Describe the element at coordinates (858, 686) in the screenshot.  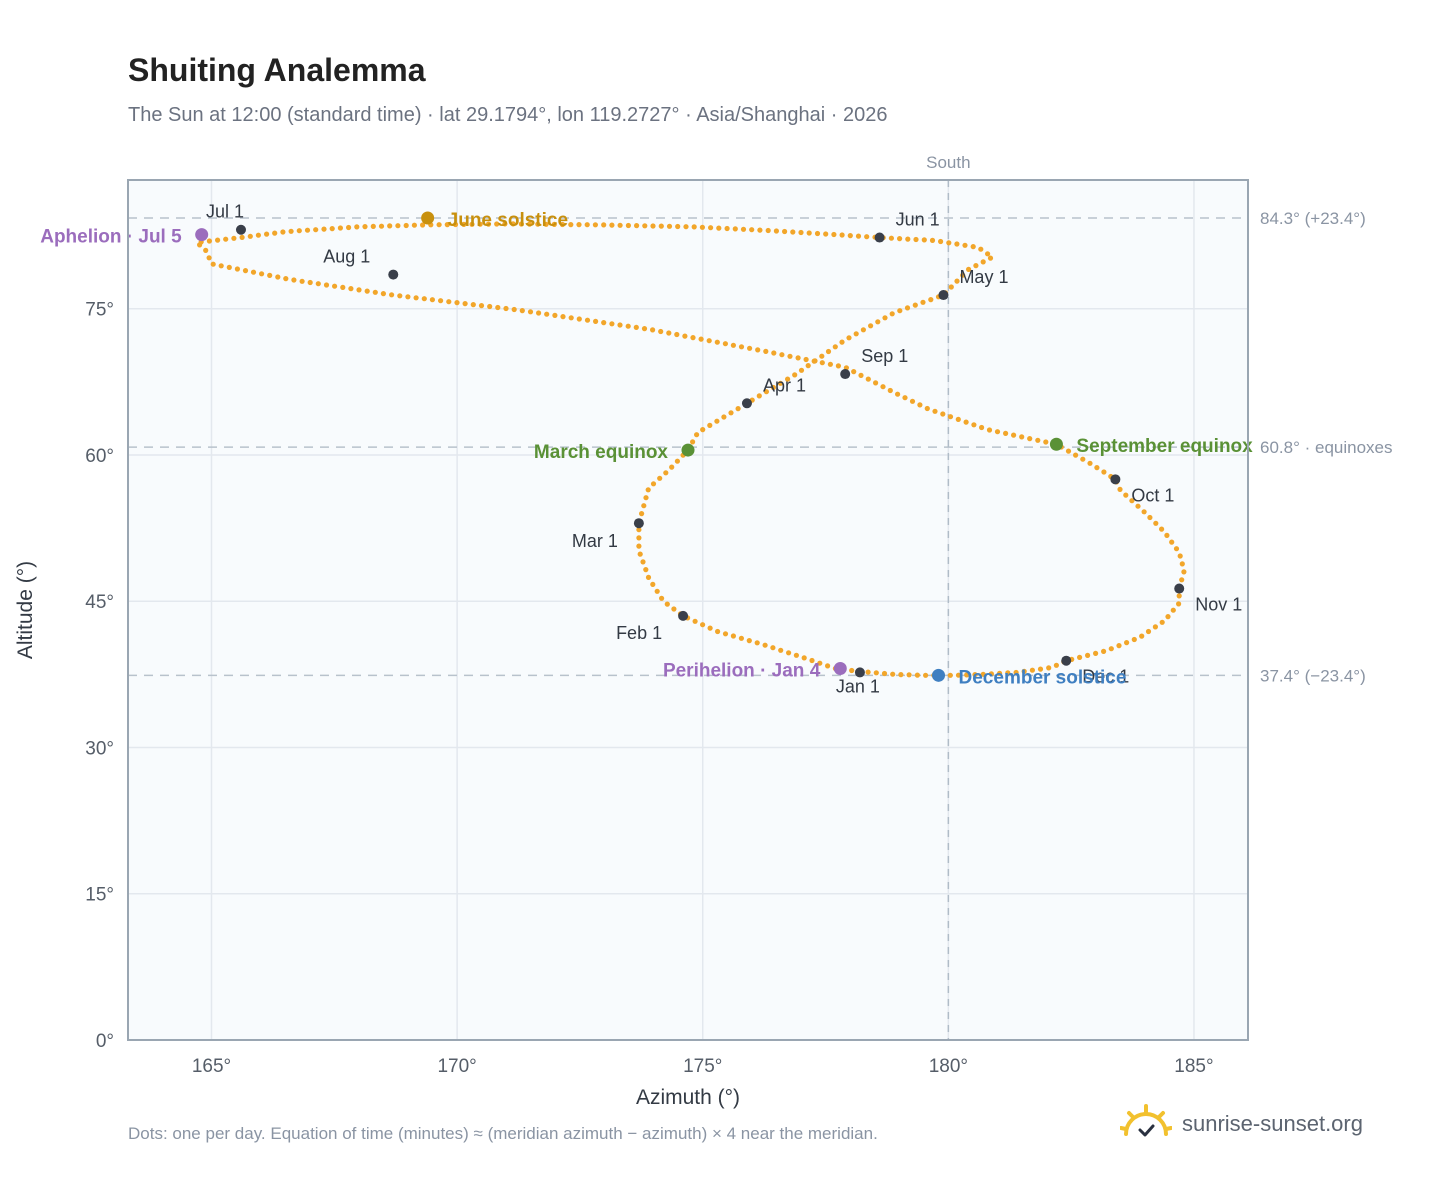
I see `month-label: Jan 1` at that location.